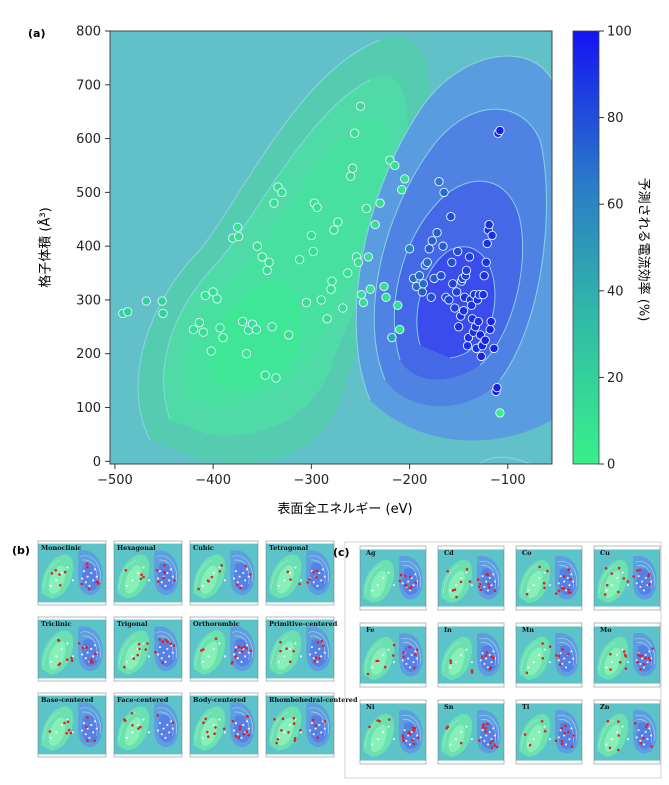 Image resolution: width=669 pixels, height=785 pixels. I want to click on x-axis-ticks: −500 −400 −300 −200 −100, so click(311, 476).